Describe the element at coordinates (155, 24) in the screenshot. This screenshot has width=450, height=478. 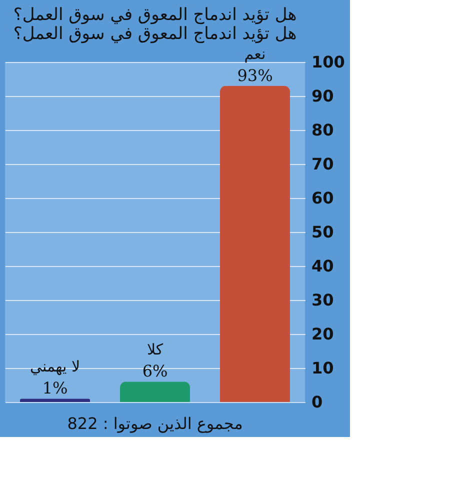
I see `chart-title: هل تؤيد اندماج المعوق في سوق العمل؟ هل تؤيد اندماج المعوق في سوق العمل؟` at that location.